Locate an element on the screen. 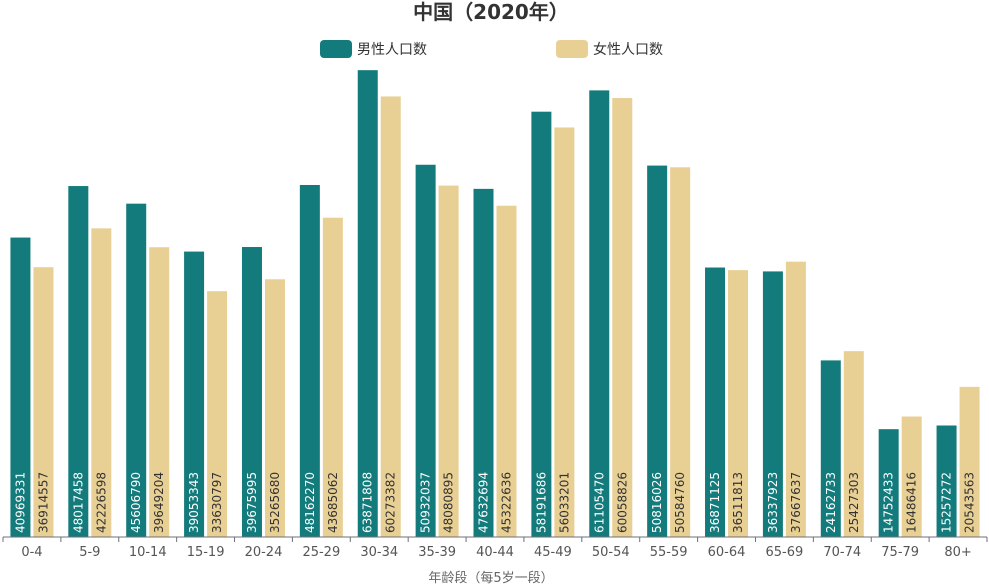 The width and height of the screenshot is (989, 588). bar-label-female-0-4: 36914557 is located at coordinates (43, 502).